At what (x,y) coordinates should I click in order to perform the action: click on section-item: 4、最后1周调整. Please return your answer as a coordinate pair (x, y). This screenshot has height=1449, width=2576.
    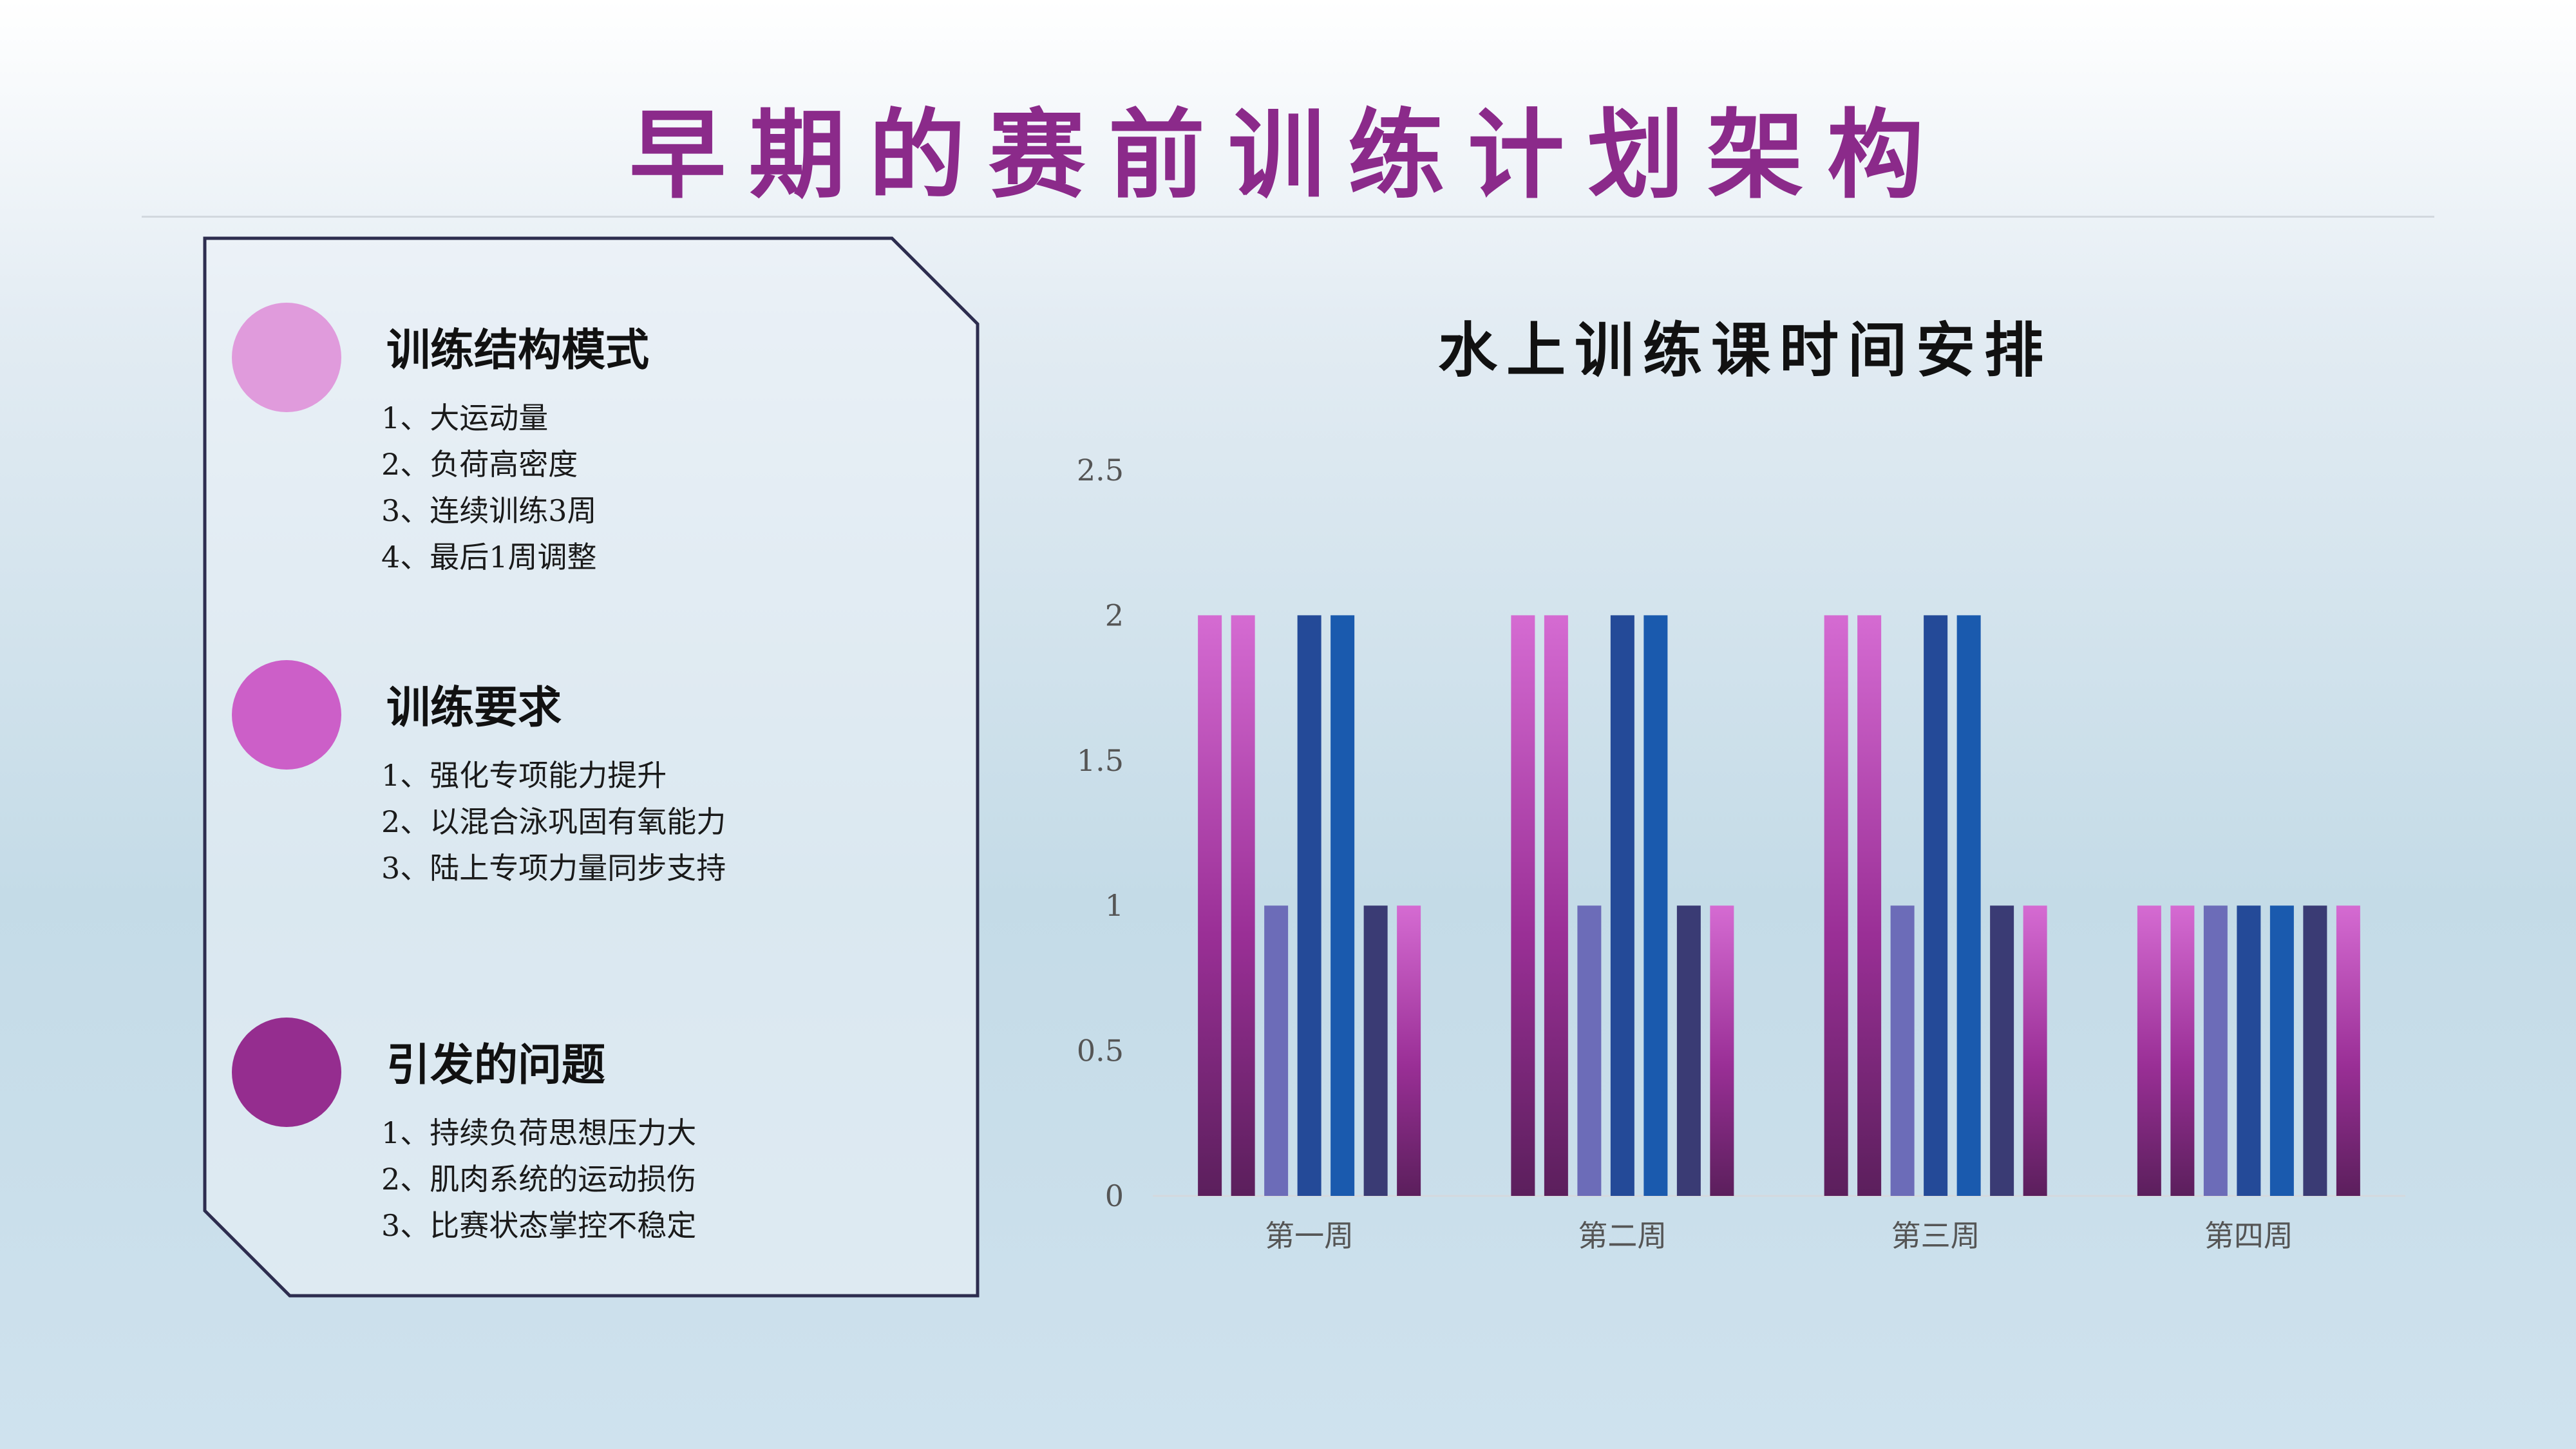
    Looking at the image, I should click on (489, 557).